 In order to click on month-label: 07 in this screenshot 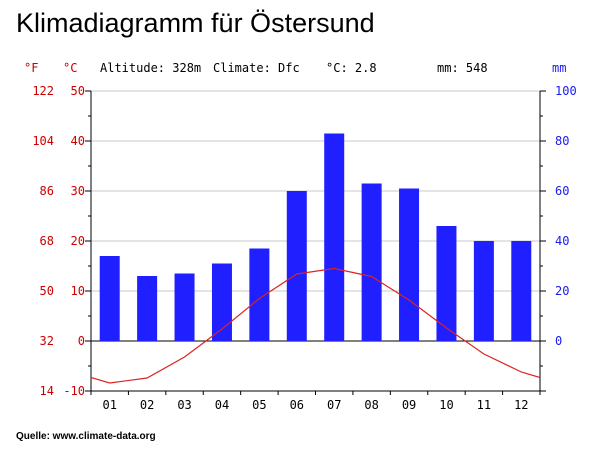, I will do `click(334, 405)`.